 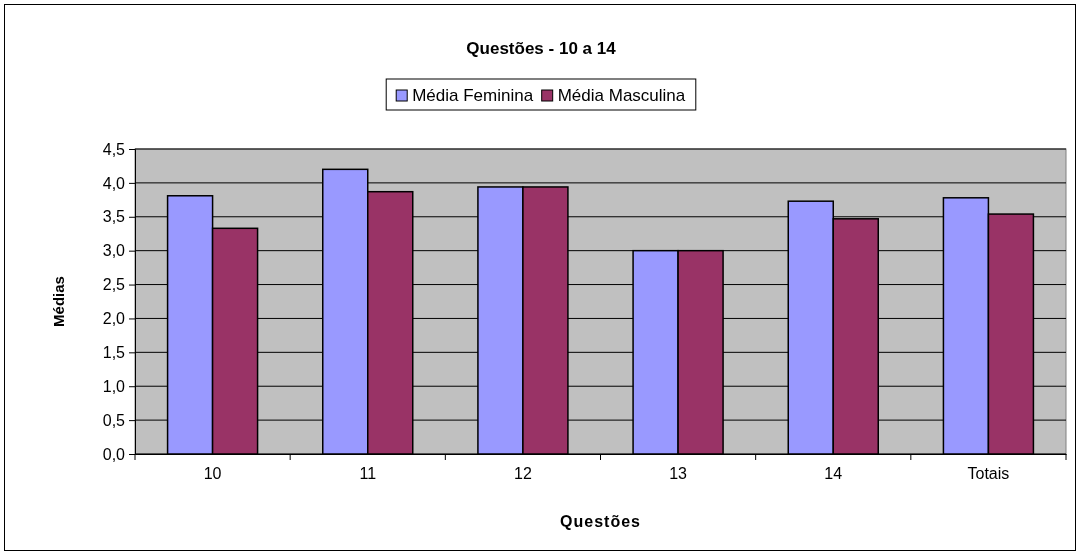 I want to click on y-axis-title: Médias, so click(x=58, y=301).